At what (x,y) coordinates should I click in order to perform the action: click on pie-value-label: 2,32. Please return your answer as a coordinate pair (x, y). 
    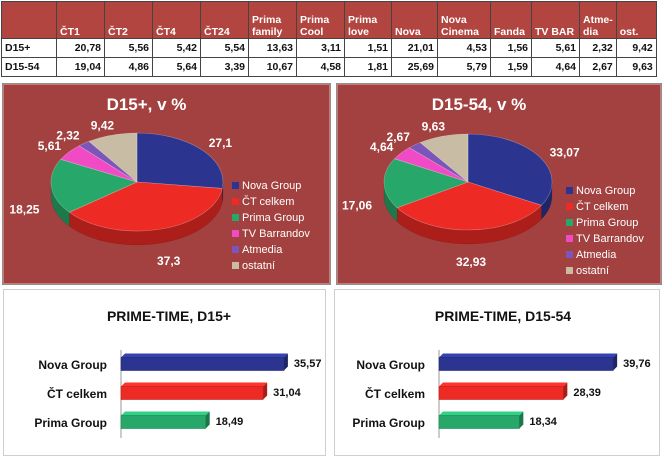
    Looking at the image, I should click on (68, 136).